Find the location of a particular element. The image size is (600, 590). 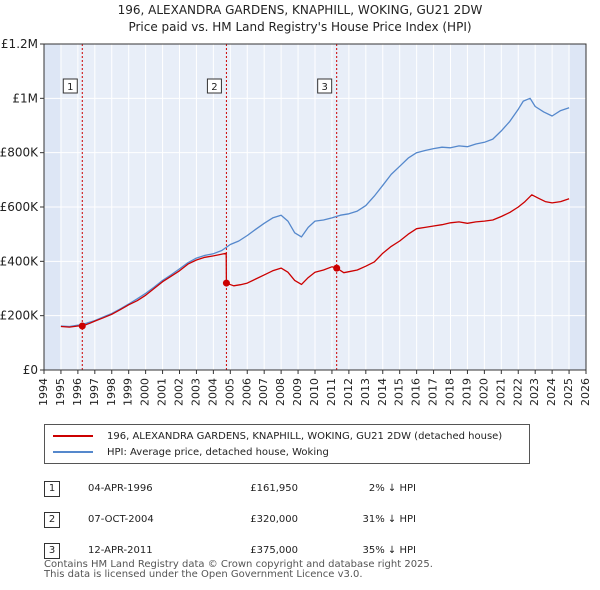

x-tick-label: 2000 is located at coordinates (145, 392).